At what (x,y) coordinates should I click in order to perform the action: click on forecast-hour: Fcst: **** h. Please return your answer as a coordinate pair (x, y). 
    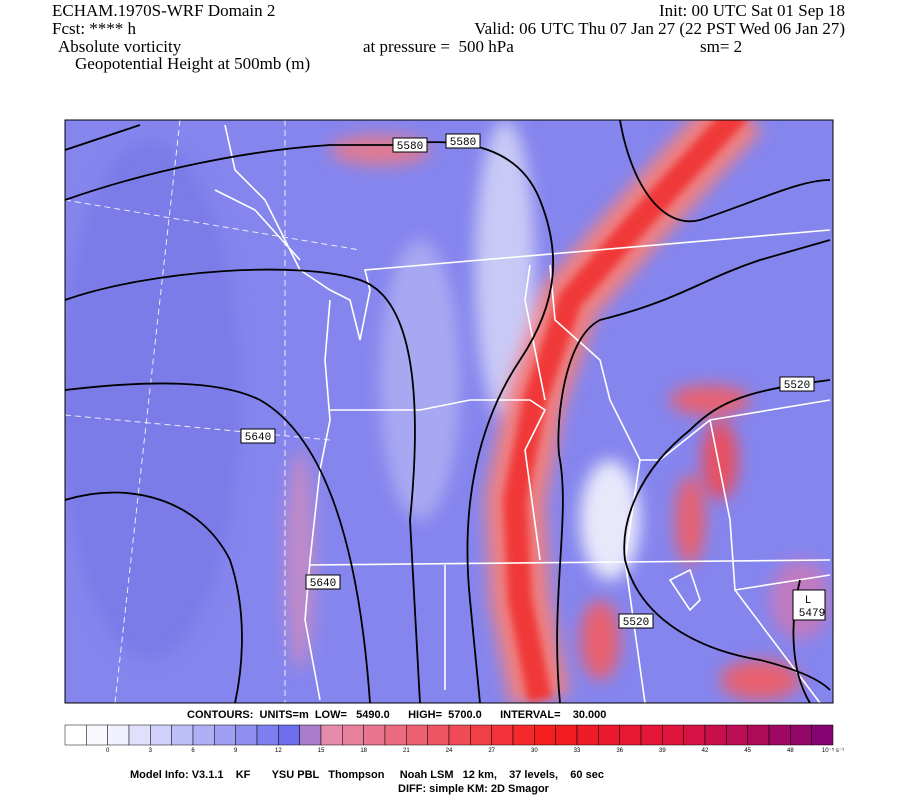
    Looking at the image, I should click on (94, 28).